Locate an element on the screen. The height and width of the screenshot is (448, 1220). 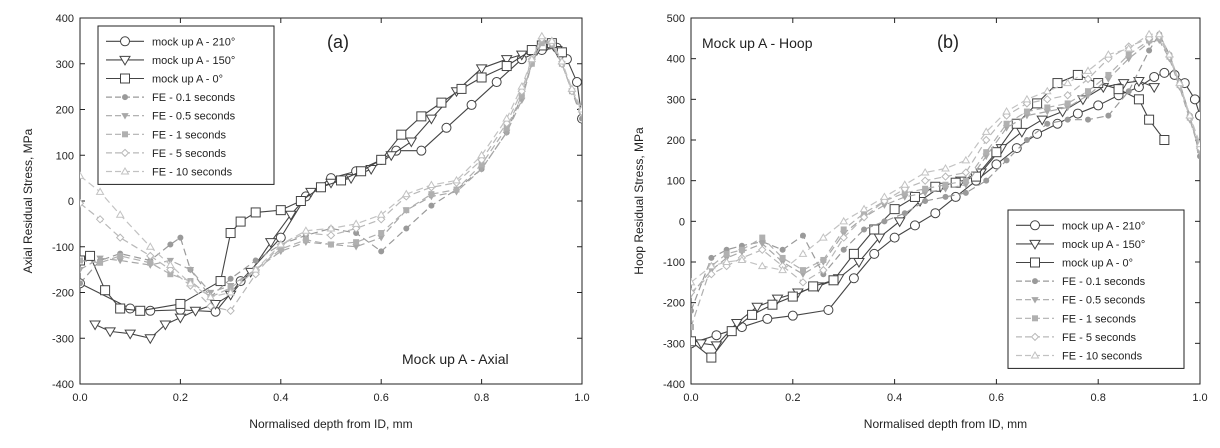
x-tick-label: 1.0 is located at coordinates (1199, 398).